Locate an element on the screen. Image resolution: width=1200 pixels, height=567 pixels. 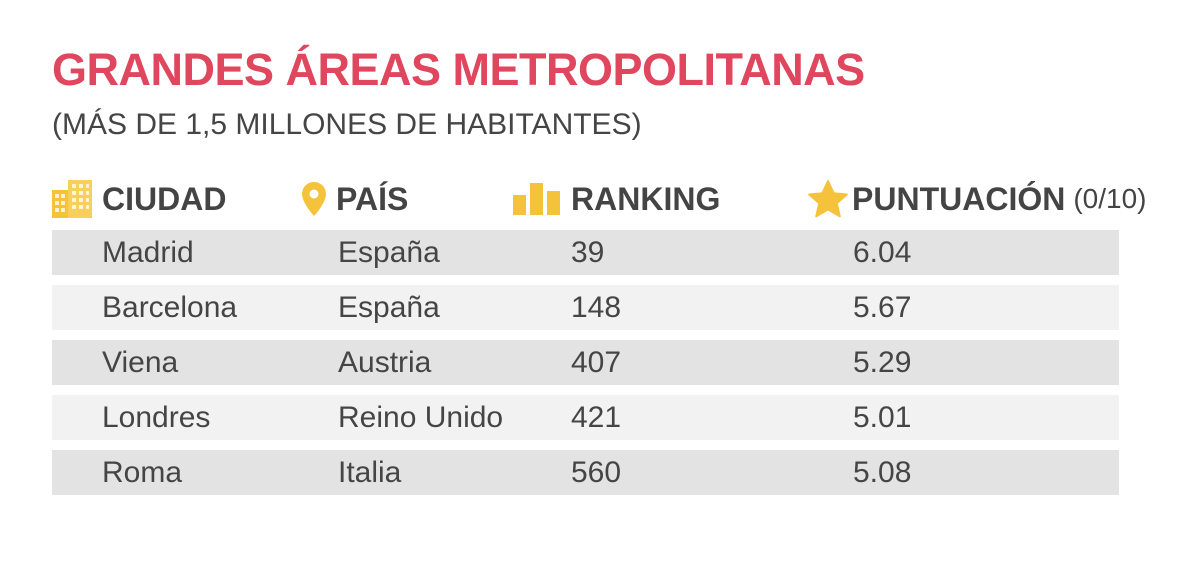
cell-puntuacion: 5.29 is located at coordinates (882, 362).